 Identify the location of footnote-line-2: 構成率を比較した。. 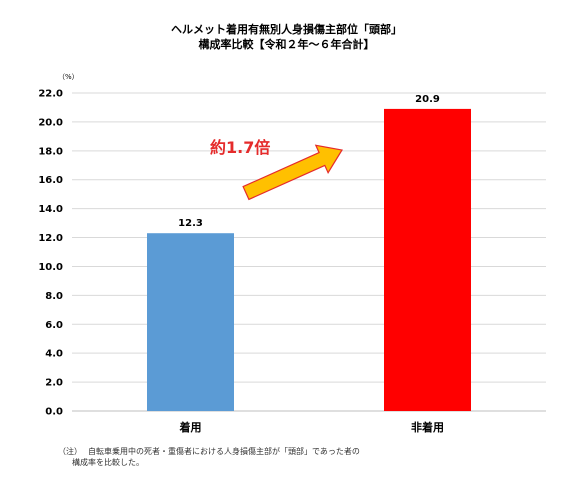
(108, 462).